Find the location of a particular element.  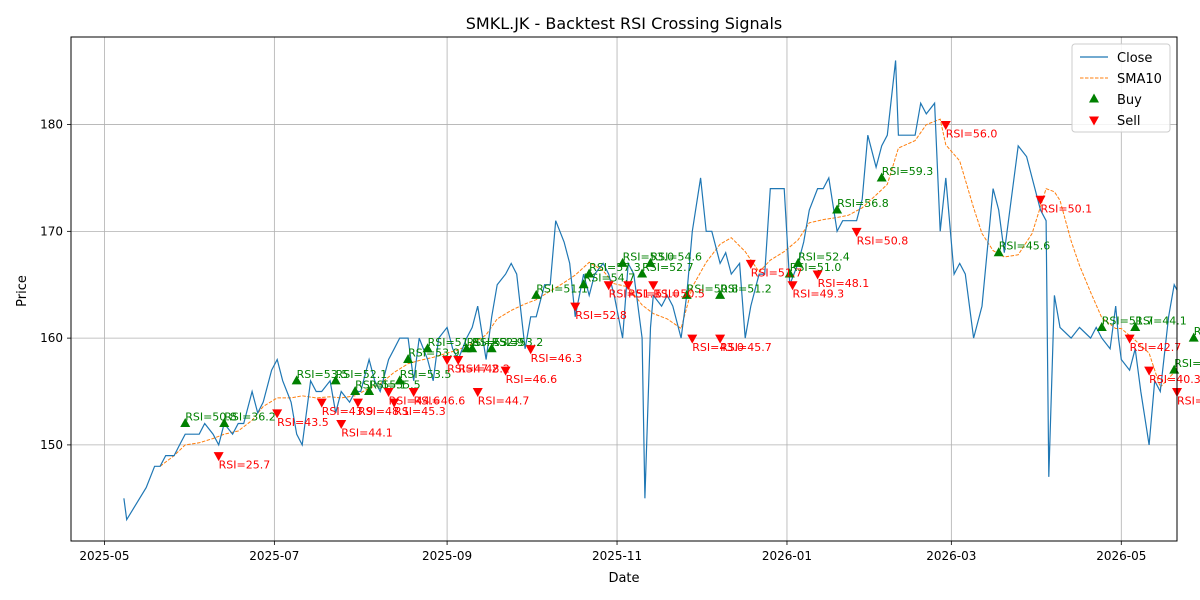

buy-signal-label: RSI=54.6 is located at coordinates (676, 256).